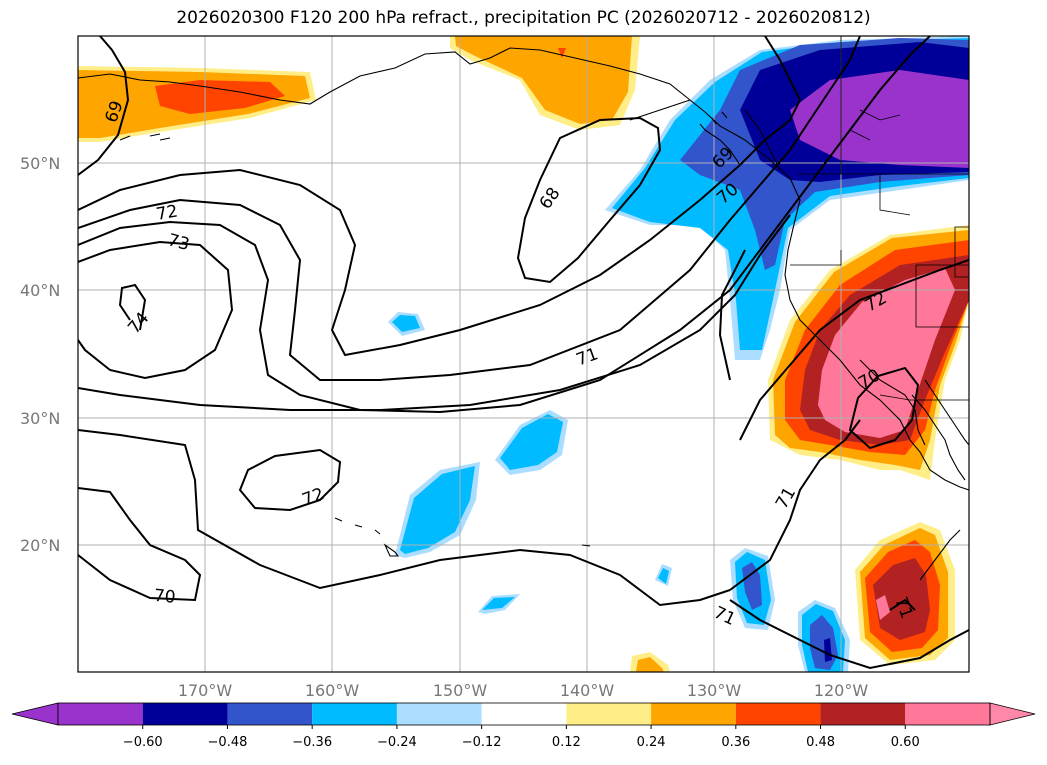 The width and height of the screenshot is (1047, 765). Describe the element at coordinates (143, 742) in the screenshot. I see `colorbar-tick-label: −0.60` at that location.